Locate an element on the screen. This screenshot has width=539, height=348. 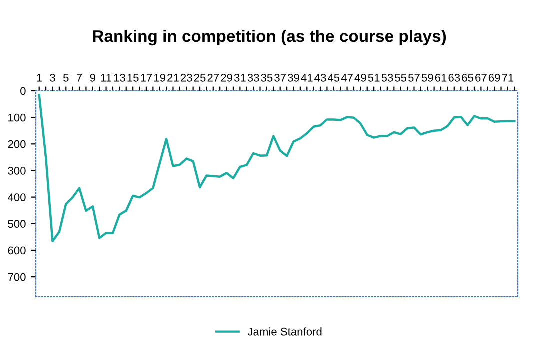
x-tick-label: 15 is located at coordinates (133, 78).